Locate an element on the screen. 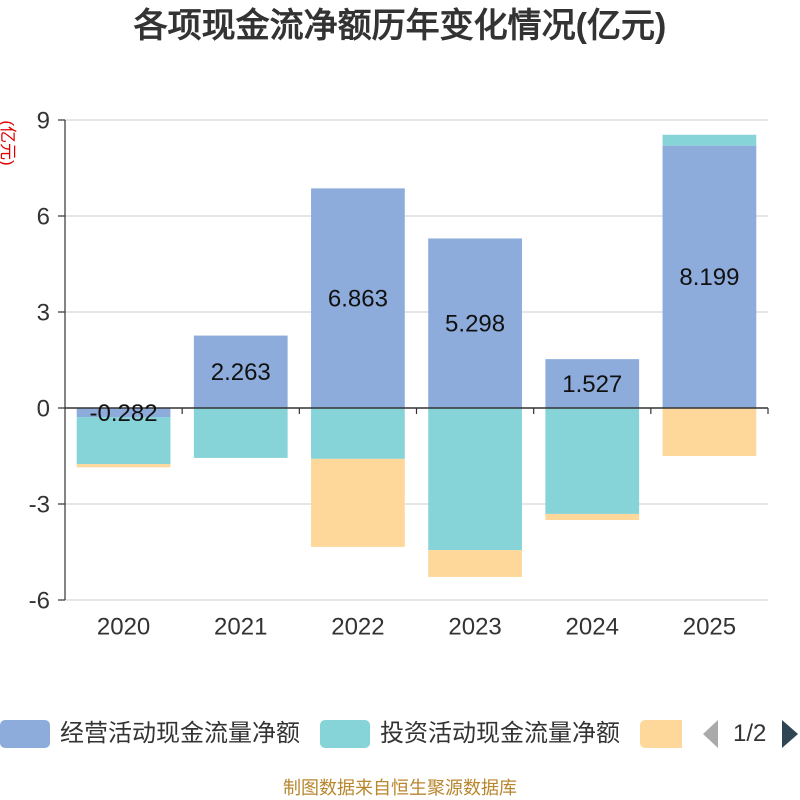  legend-pager: 1/2 is located at coordinates (750, 734).